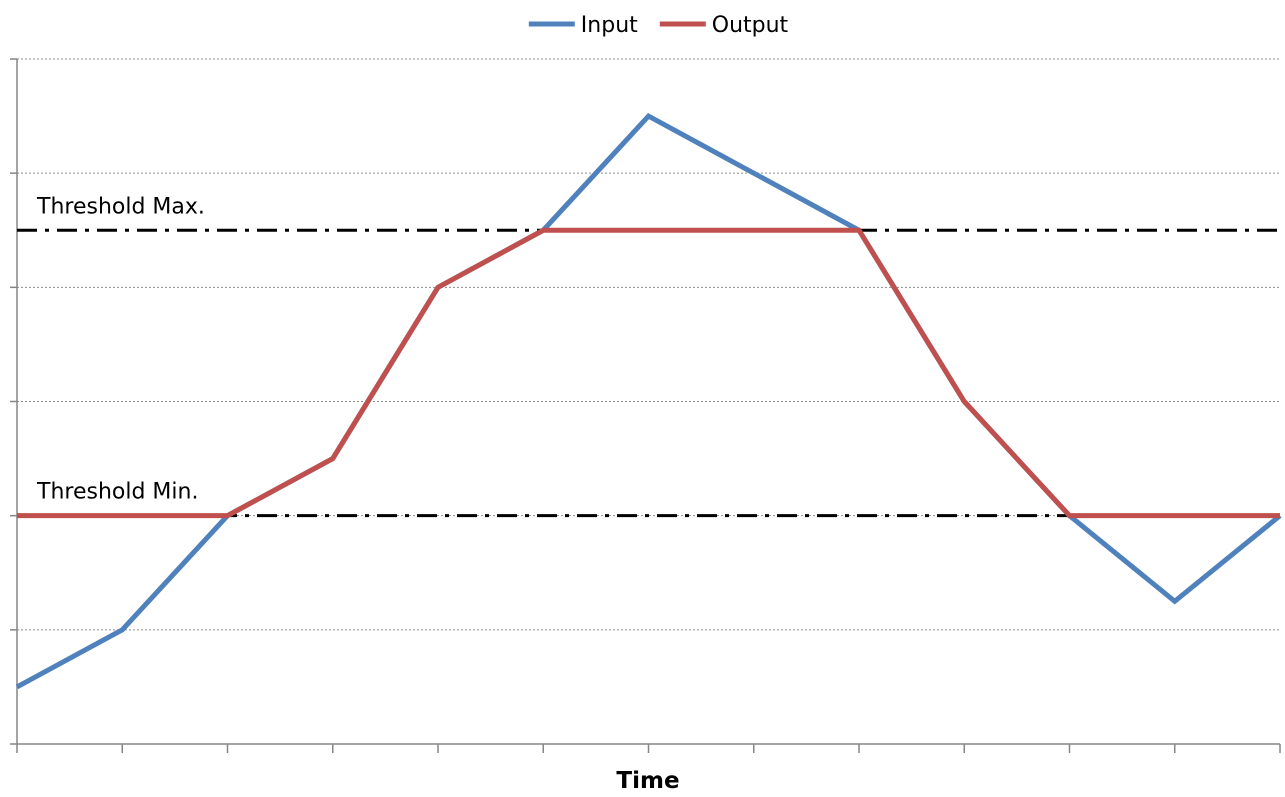  I want to click on legend: Input Output, so click(659, 25).